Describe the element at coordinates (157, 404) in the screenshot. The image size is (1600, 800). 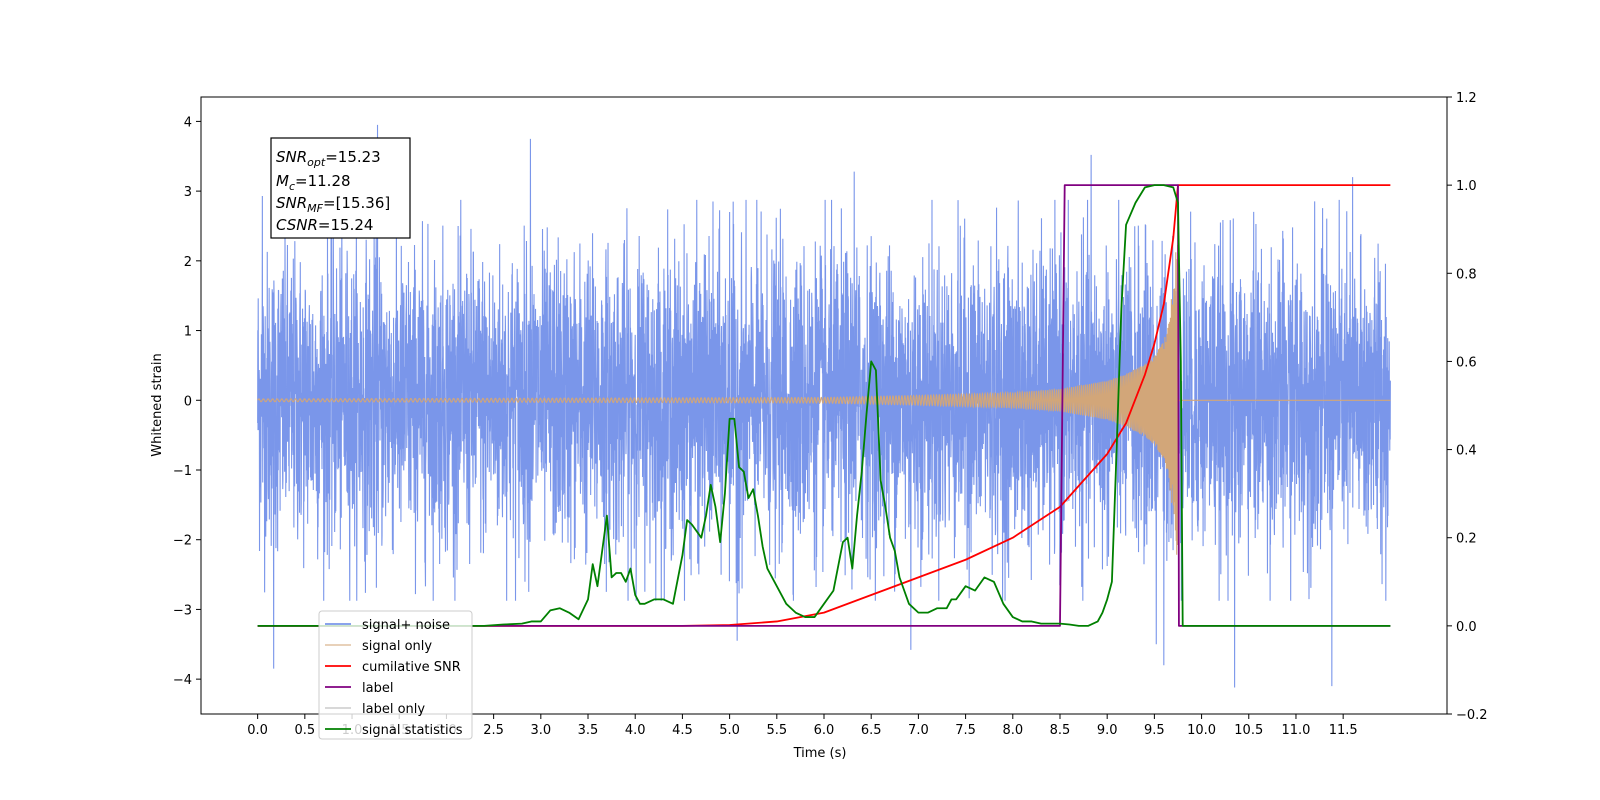
I see `y-axis-left-label: Whitened strain` at that location.